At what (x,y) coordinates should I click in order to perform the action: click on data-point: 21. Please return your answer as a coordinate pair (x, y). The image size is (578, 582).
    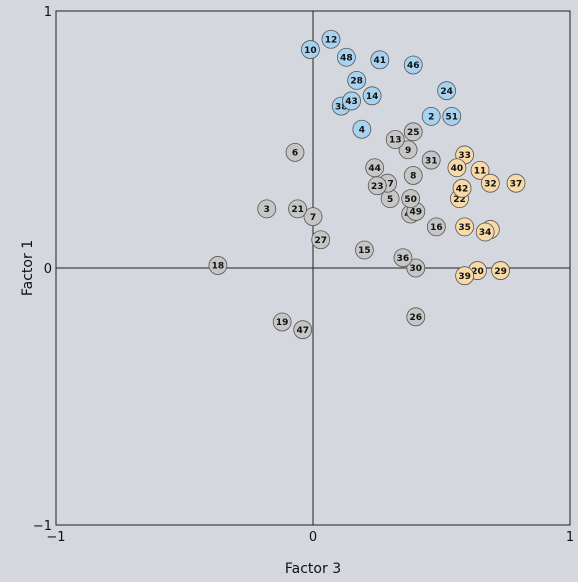
    Looking at the image, I should click on (297, 209).